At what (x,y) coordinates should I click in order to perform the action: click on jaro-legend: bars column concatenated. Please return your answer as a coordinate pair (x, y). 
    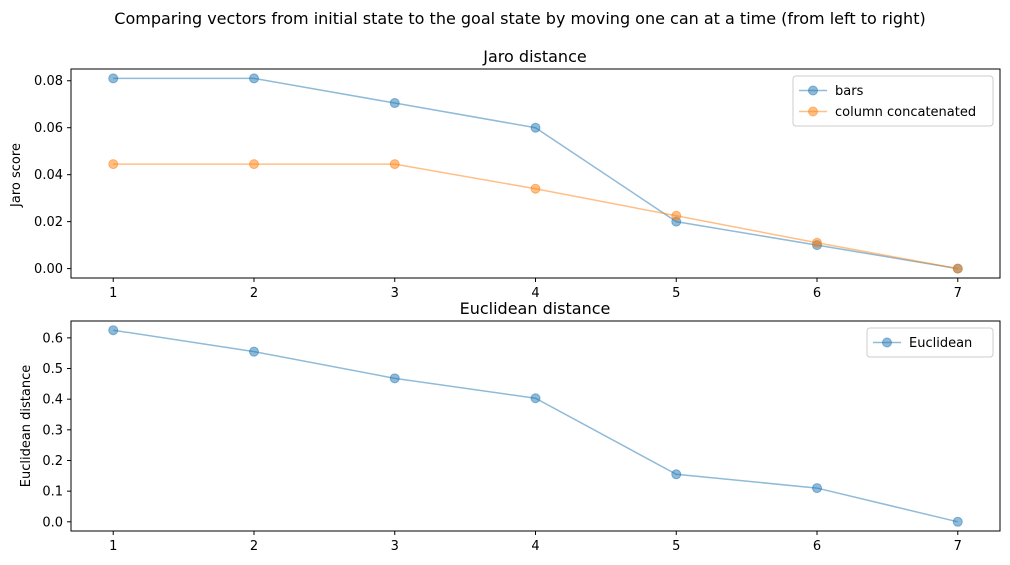
    Looking at the image, I should click on (893, 101).